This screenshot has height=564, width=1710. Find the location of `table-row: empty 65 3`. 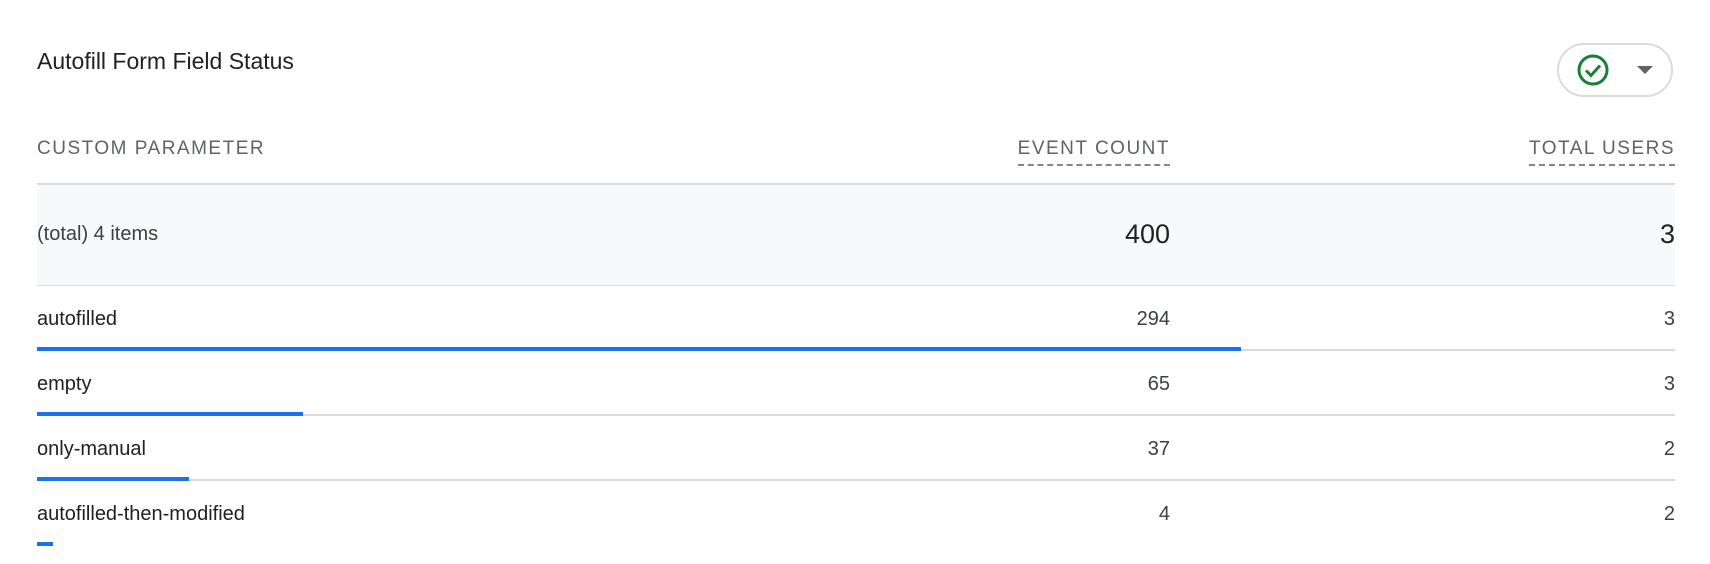

table-row: empty 65 3 is located at coordinates (856, 383).